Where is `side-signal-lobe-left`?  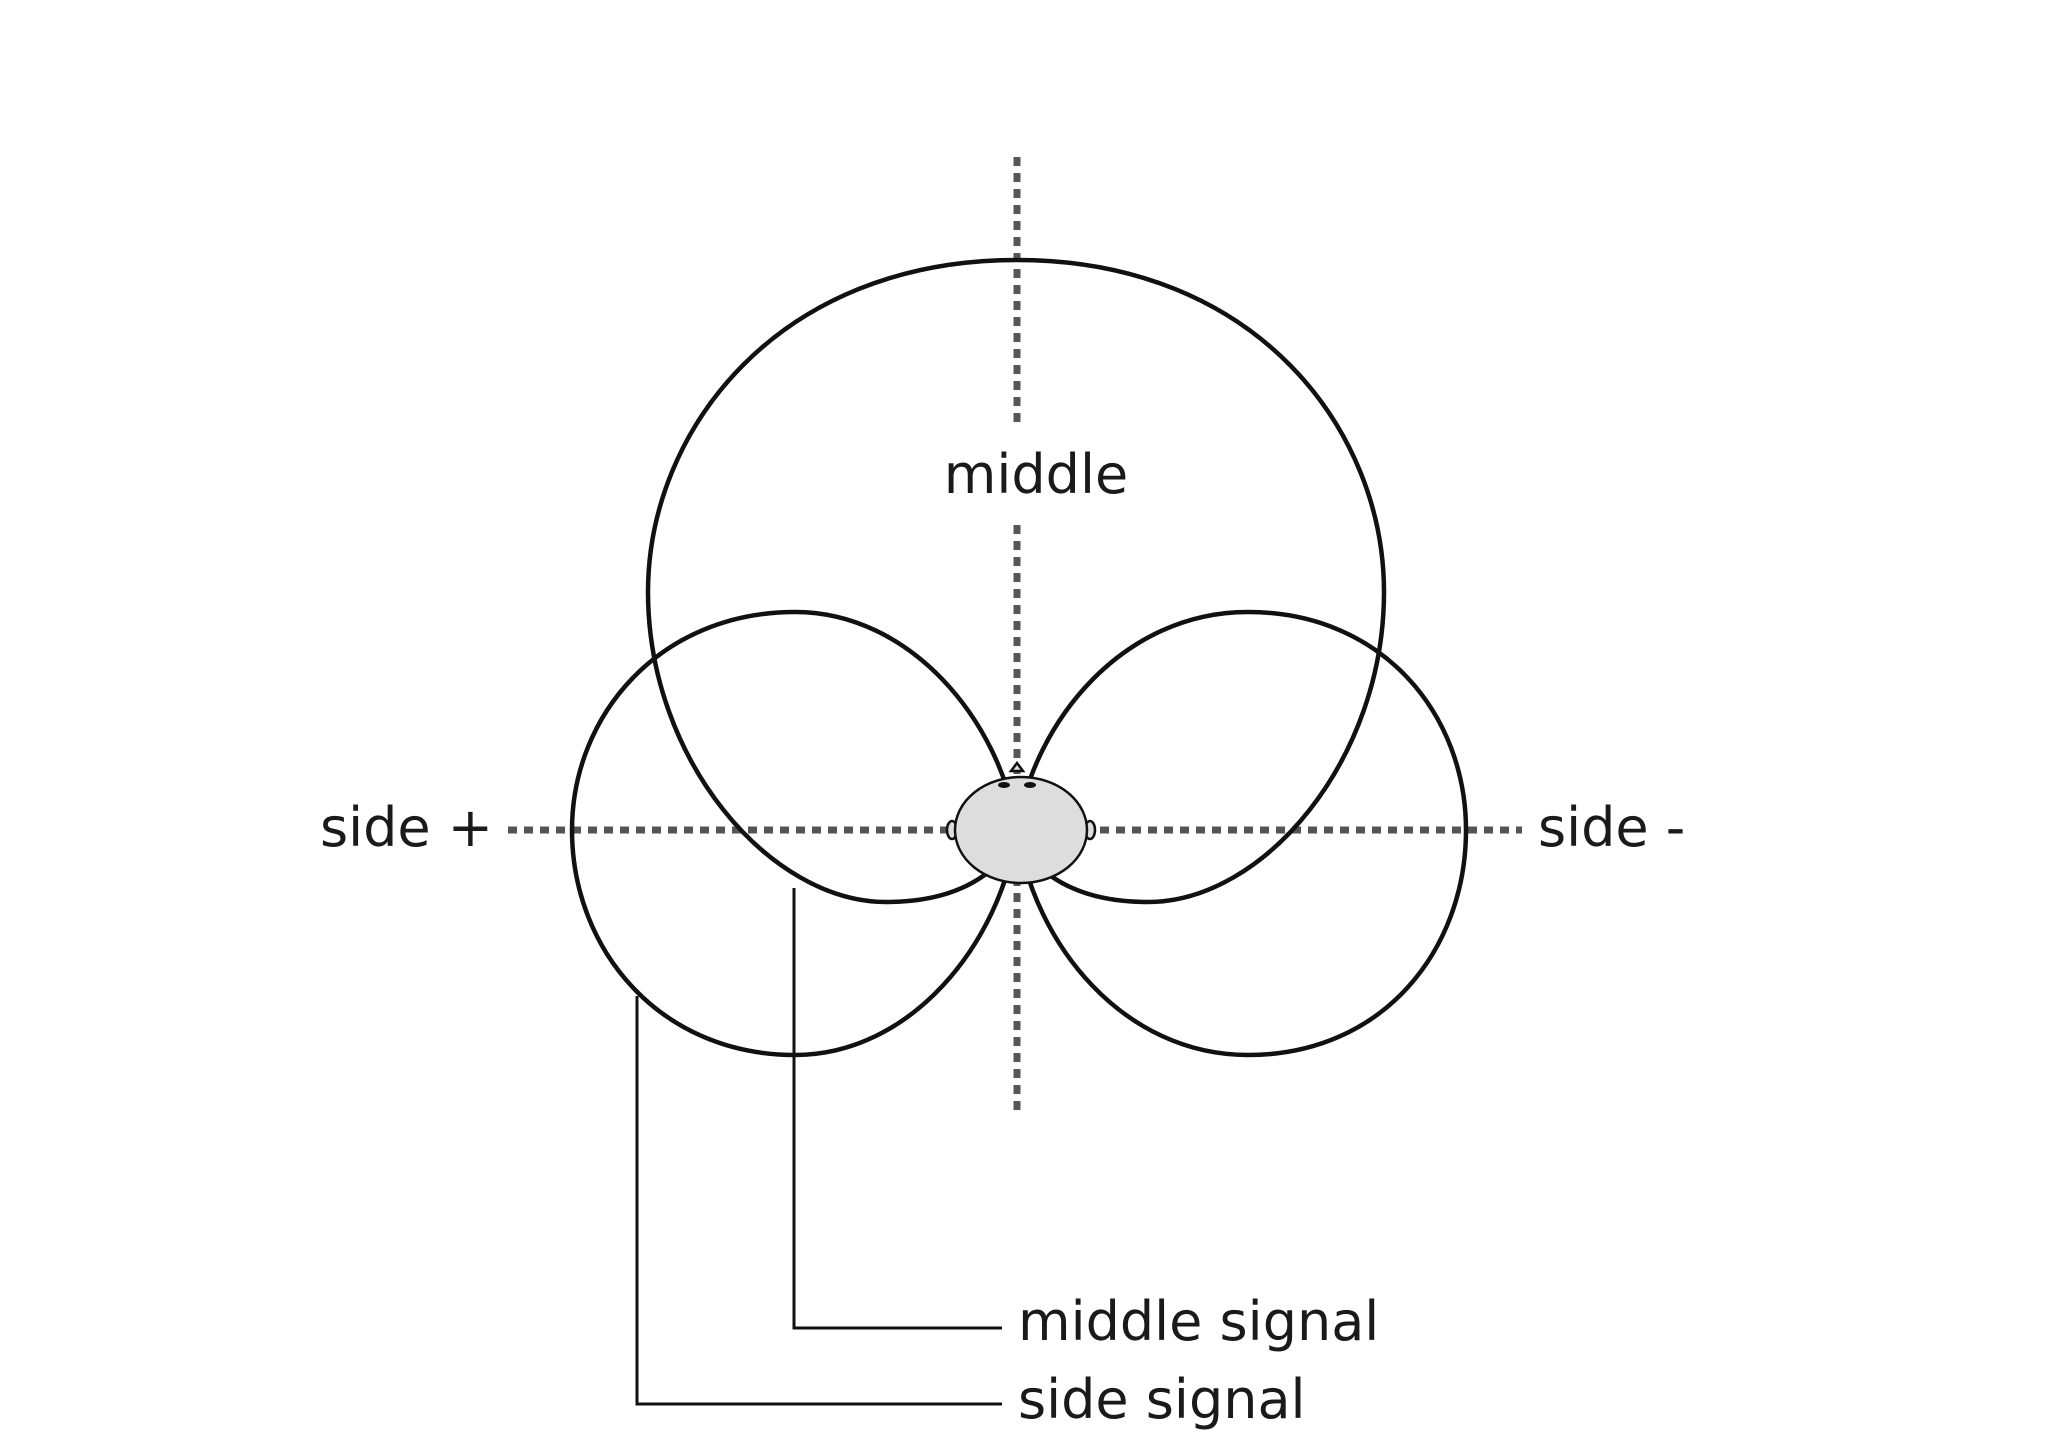 side-signal-lobe-left is located at coordinates (794, 833).